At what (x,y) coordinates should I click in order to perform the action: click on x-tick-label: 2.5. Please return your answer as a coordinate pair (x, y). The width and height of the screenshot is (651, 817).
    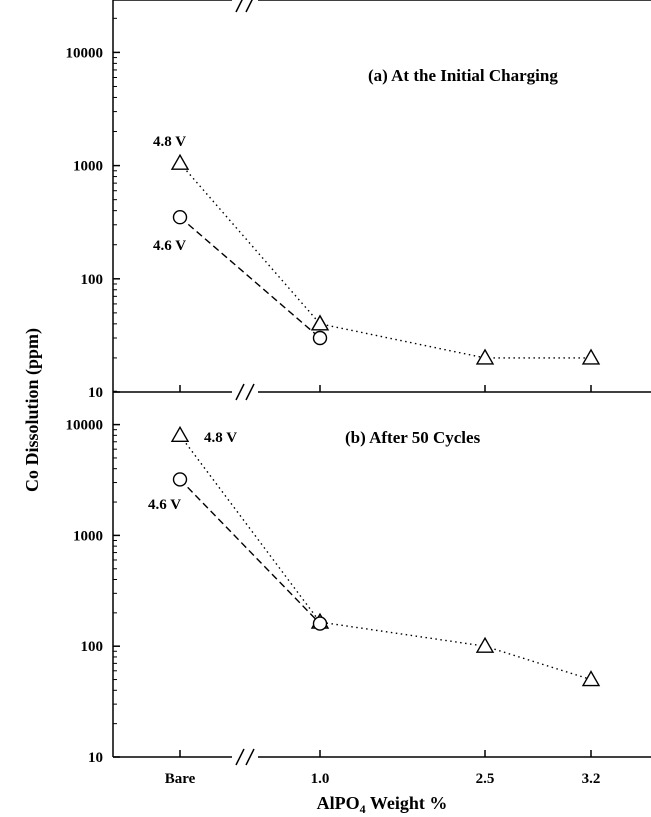
    Looking at the image, I should click on (485, 779).